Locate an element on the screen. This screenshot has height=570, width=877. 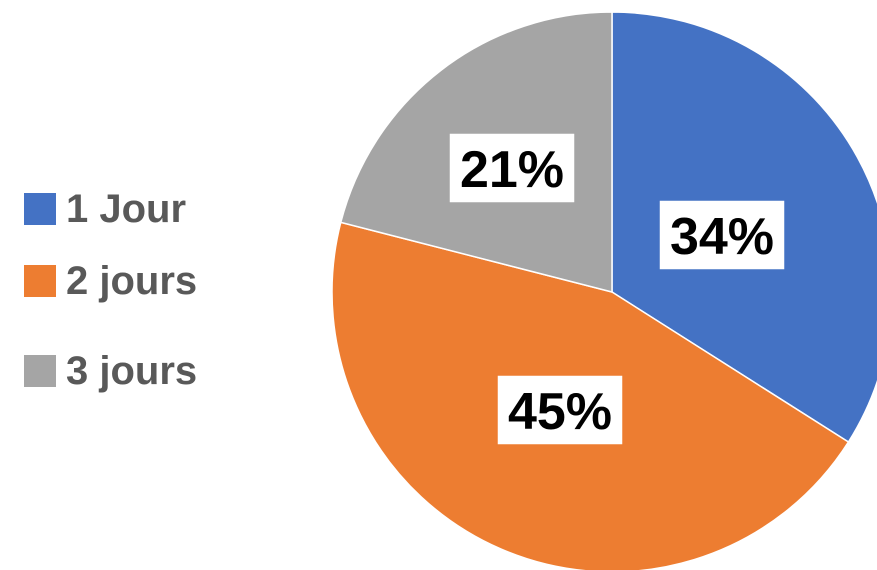
legend-label-1-jour: 1 Jour is located at coordinates (126, 208).